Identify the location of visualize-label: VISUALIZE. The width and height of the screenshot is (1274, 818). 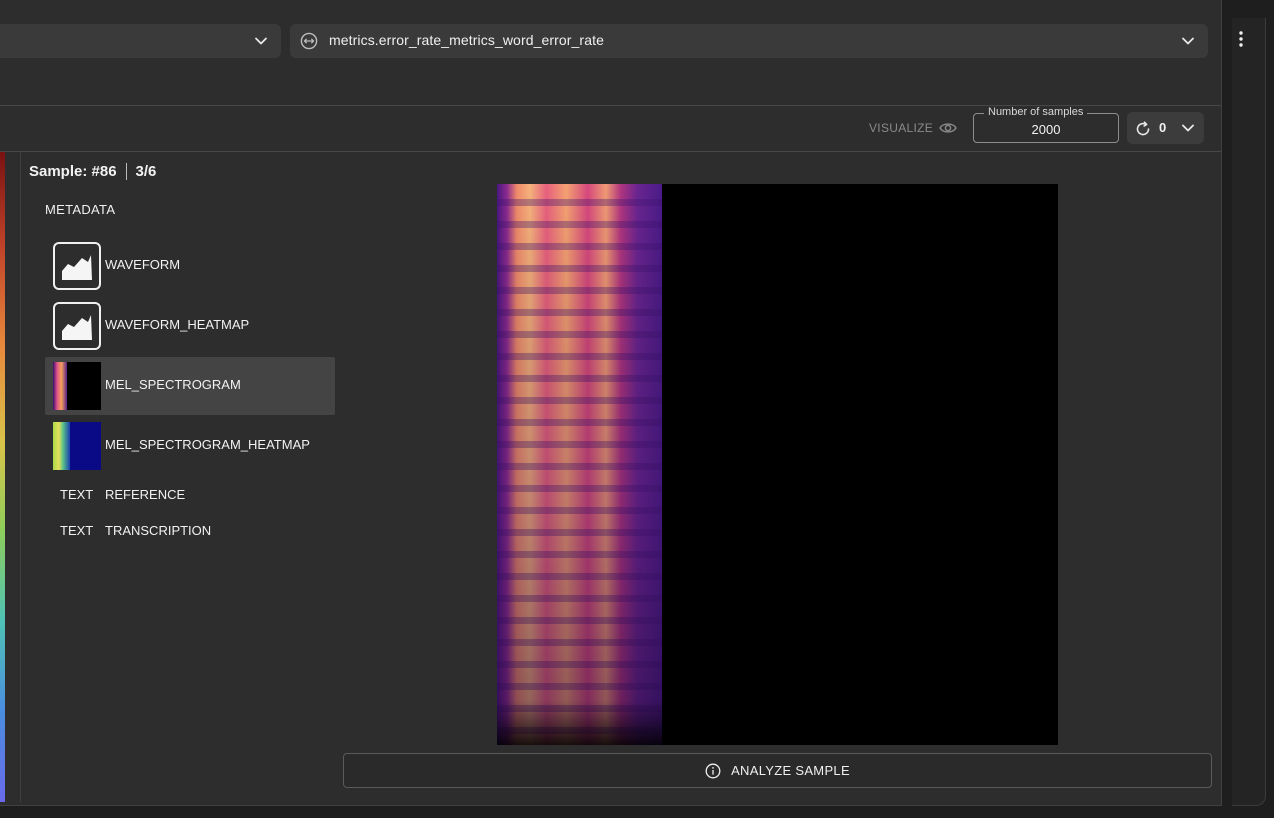
(901, 128).